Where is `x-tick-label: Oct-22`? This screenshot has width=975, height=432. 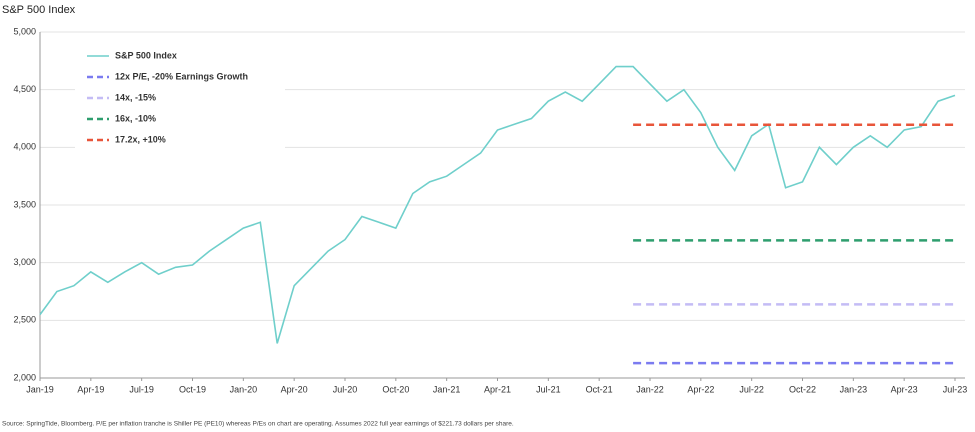
x-tick-label: Oct-22 is located at coordinates (802, 389).